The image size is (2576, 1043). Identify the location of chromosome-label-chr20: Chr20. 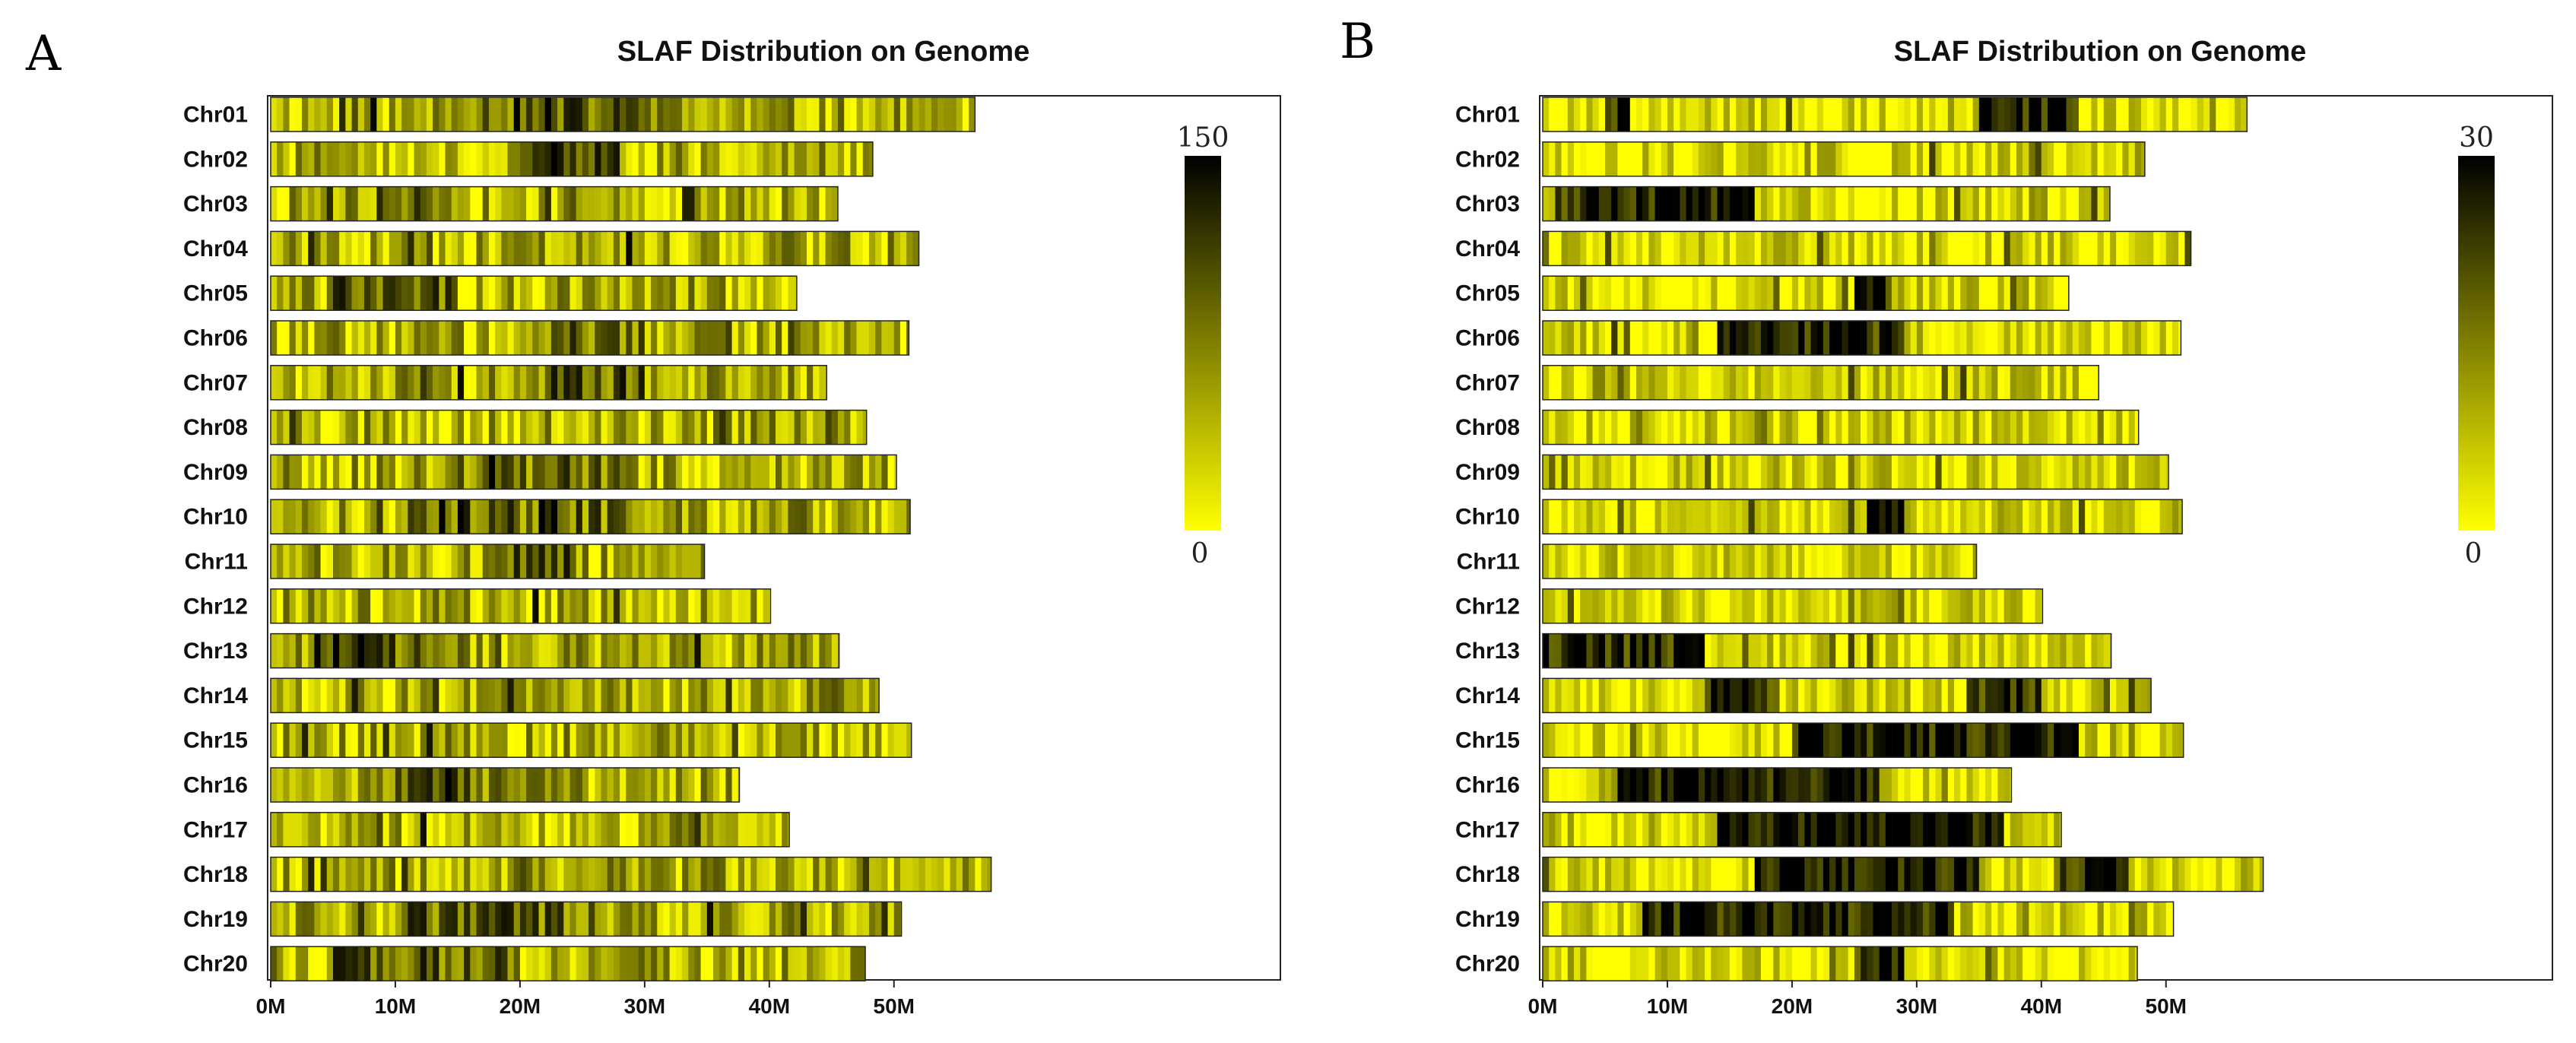
(1488, 965).